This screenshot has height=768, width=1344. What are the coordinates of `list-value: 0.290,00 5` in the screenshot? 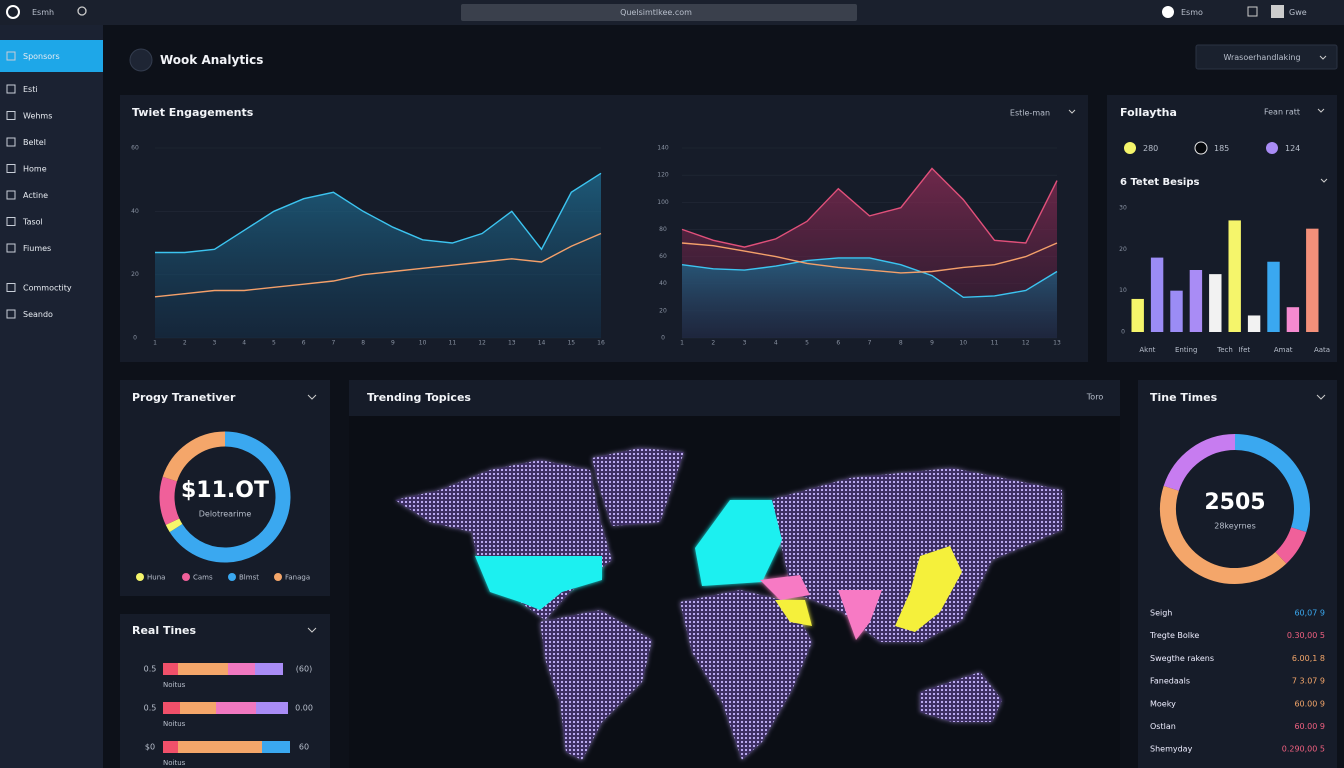 It's located at (1303, 749).